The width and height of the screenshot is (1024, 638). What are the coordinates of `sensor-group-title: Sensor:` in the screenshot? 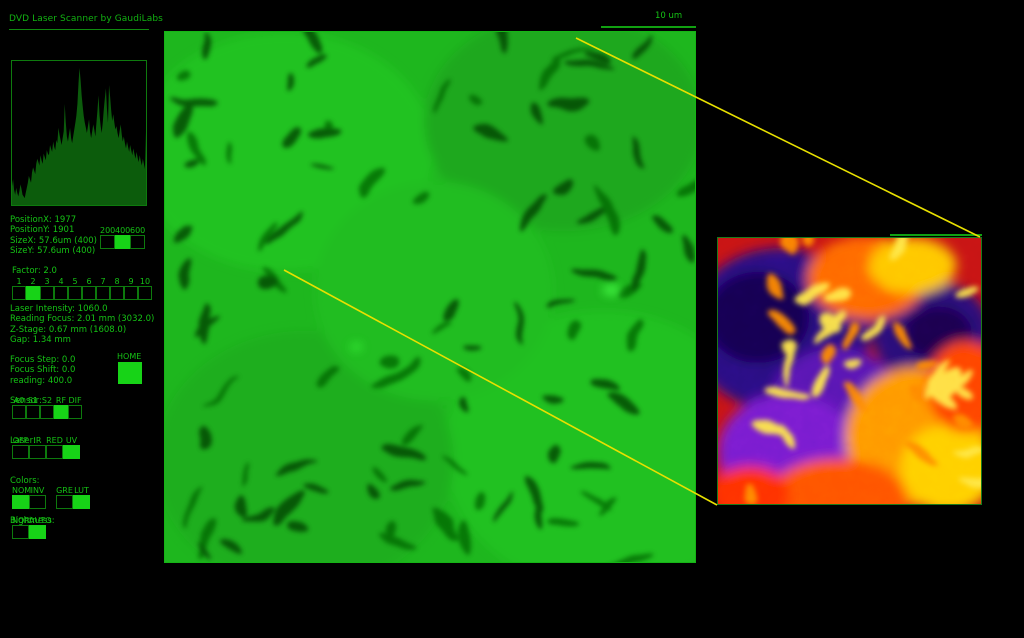 It's located at (26, 401).